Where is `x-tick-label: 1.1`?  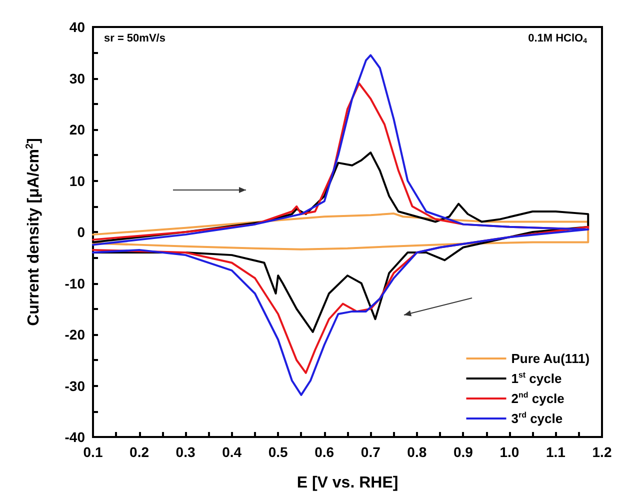
x-tick-label: 1.1 is located at coordinates (556, 452).